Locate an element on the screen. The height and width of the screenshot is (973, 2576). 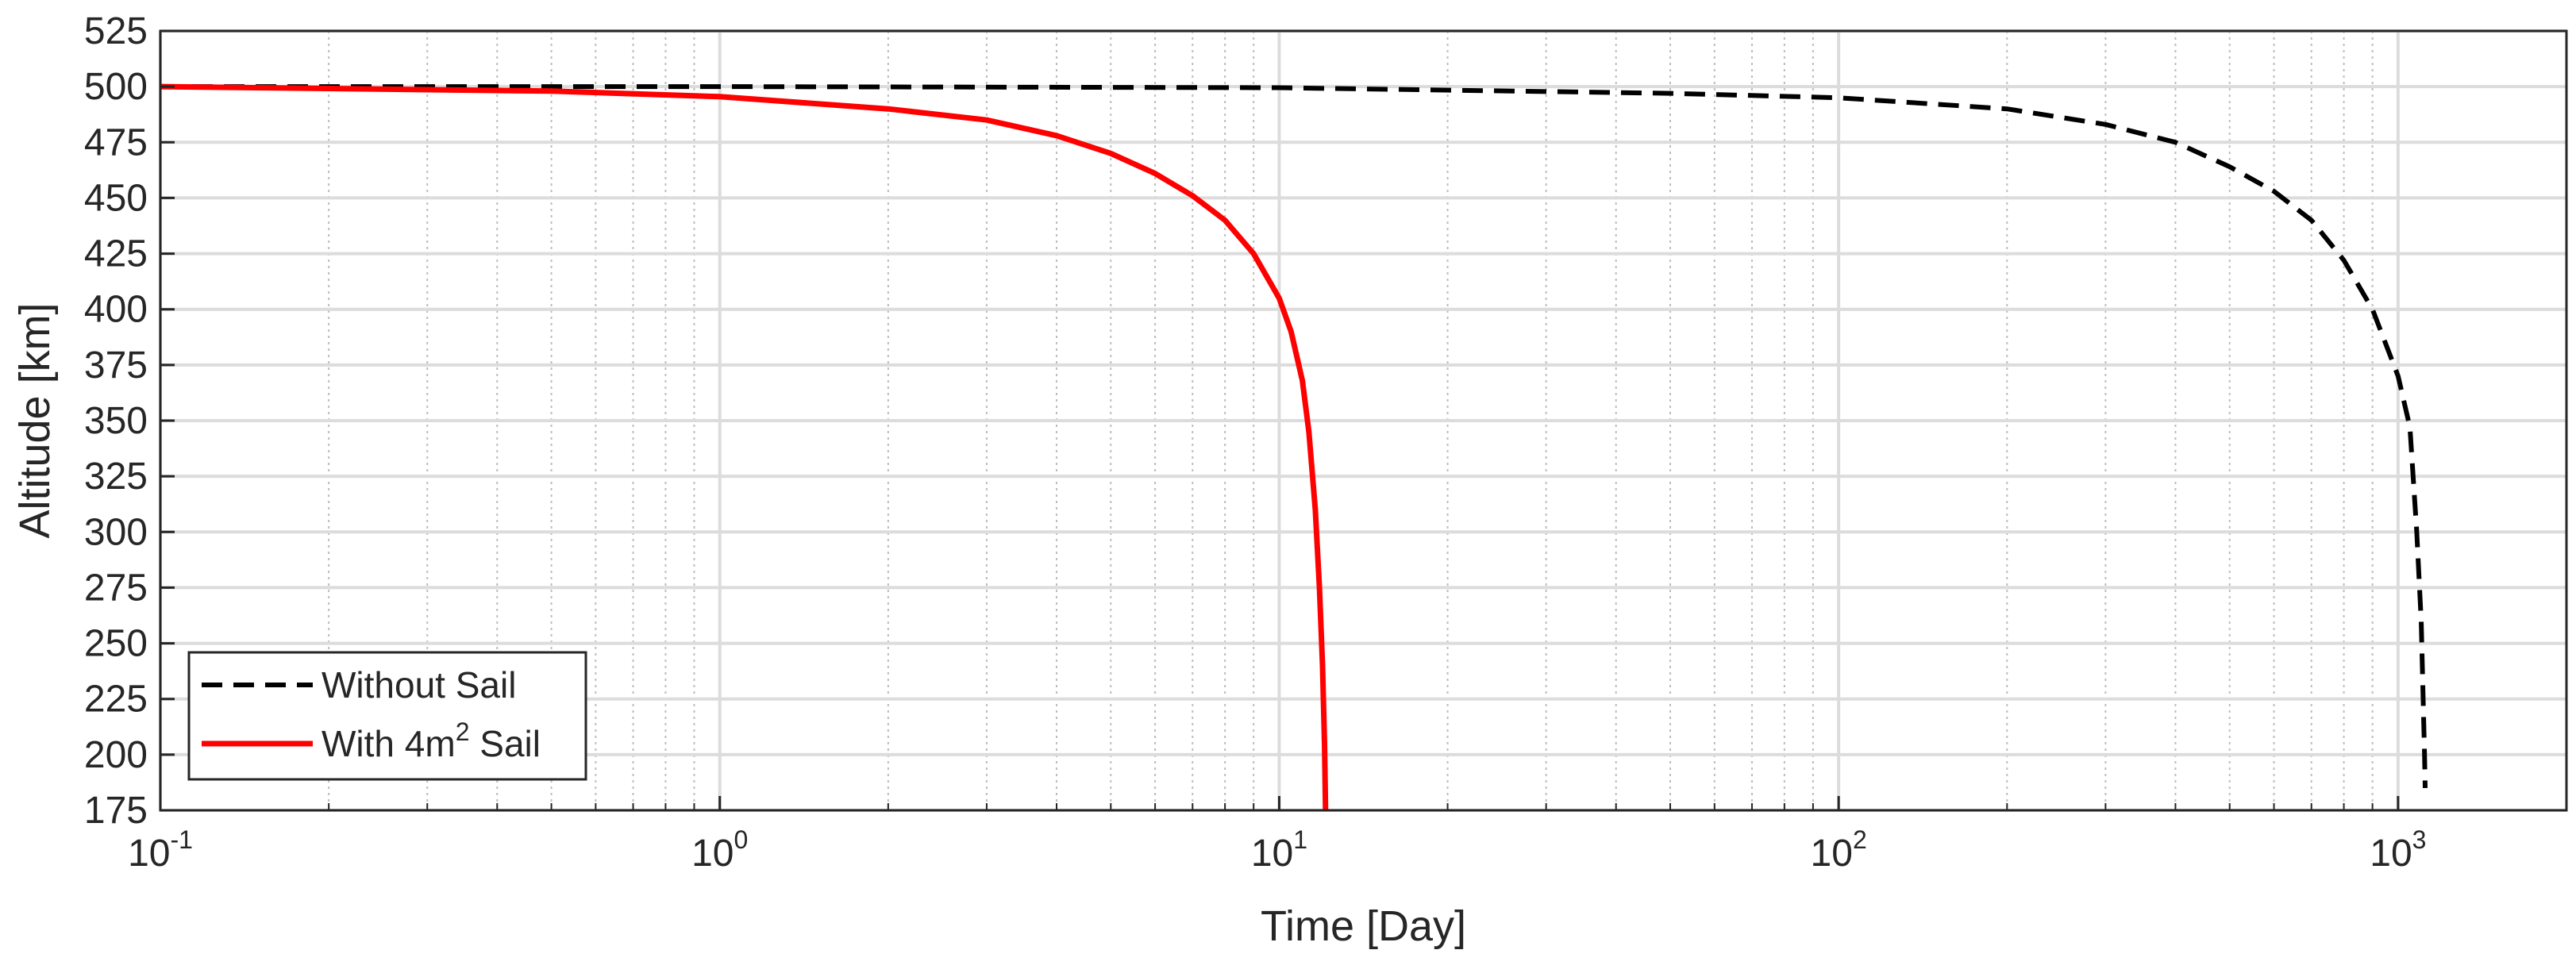
x-axis-label: Time [Day] is located at coordinates (1363, 926).